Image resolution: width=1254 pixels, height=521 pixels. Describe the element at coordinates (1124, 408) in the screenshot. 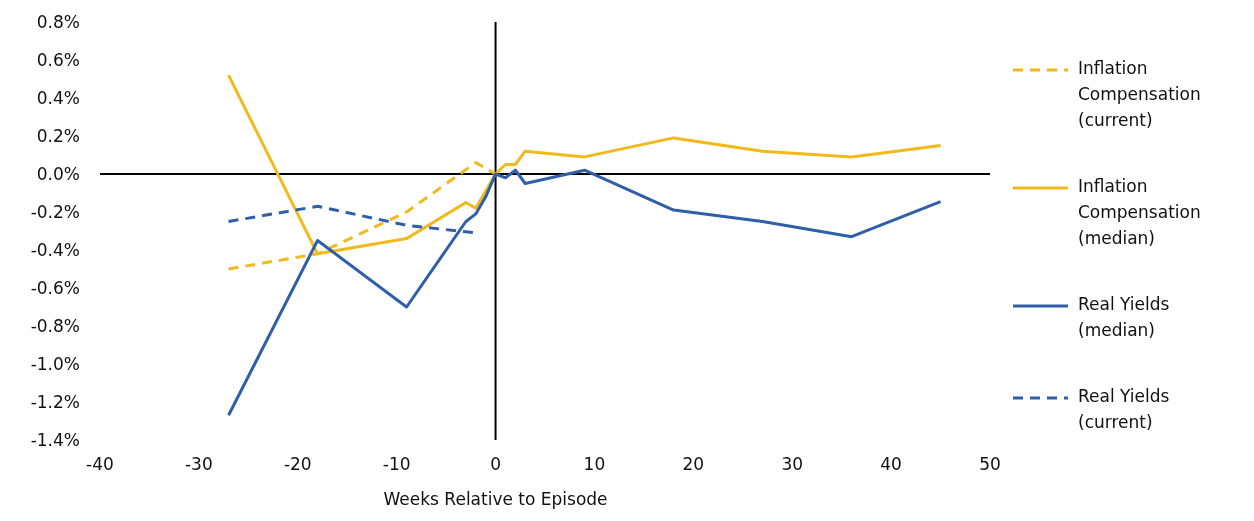

I see `legend-label: Real Yields (current)` at that location.